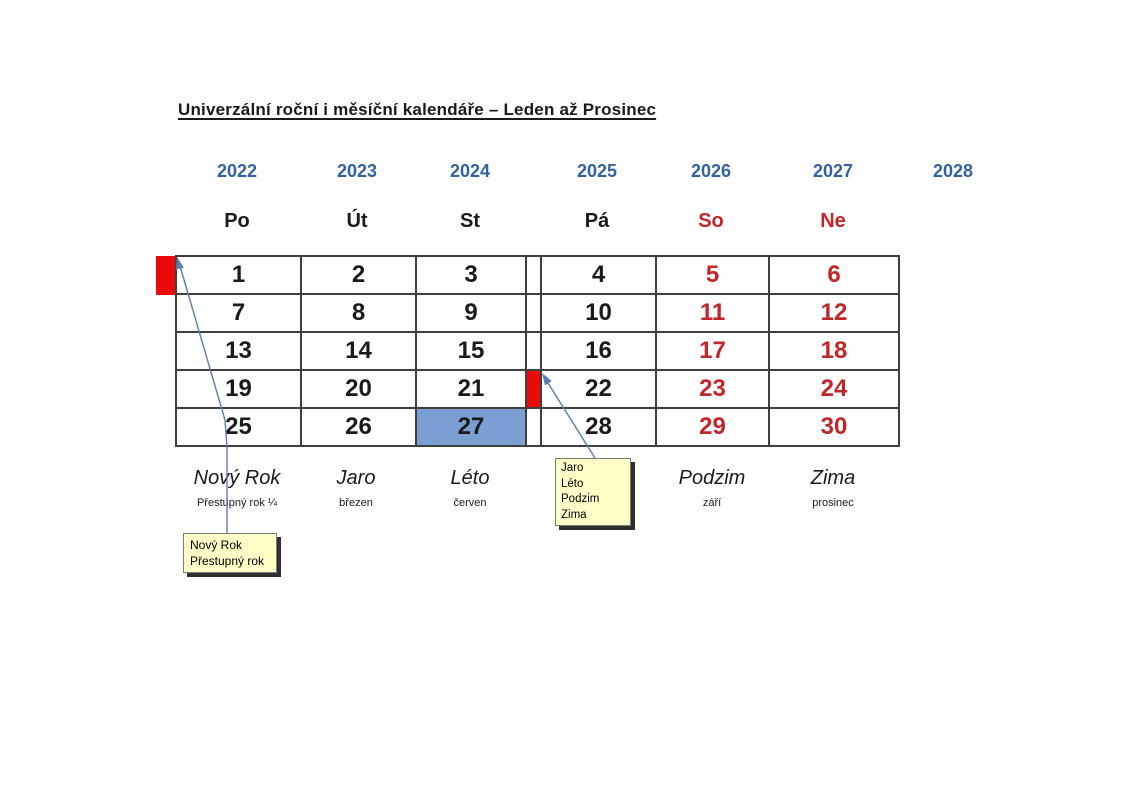 The width and height of the screenshot is (1124, 795). Describe the element at coordinates (834, 427) in the screenshot. I see `day-cell: 30` at that location.